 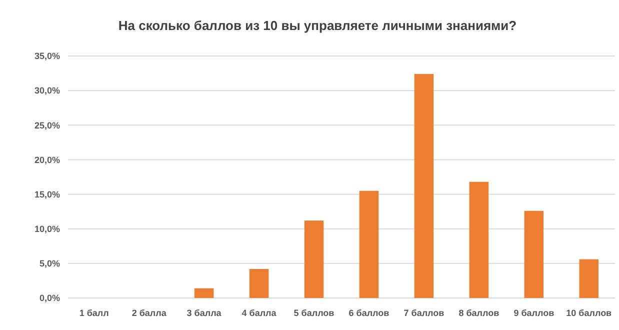 What do you see at coordinates (49, 298) in the screenshot?
I see `y-tick-label: 0,0%` at bounding box center [49, 298].